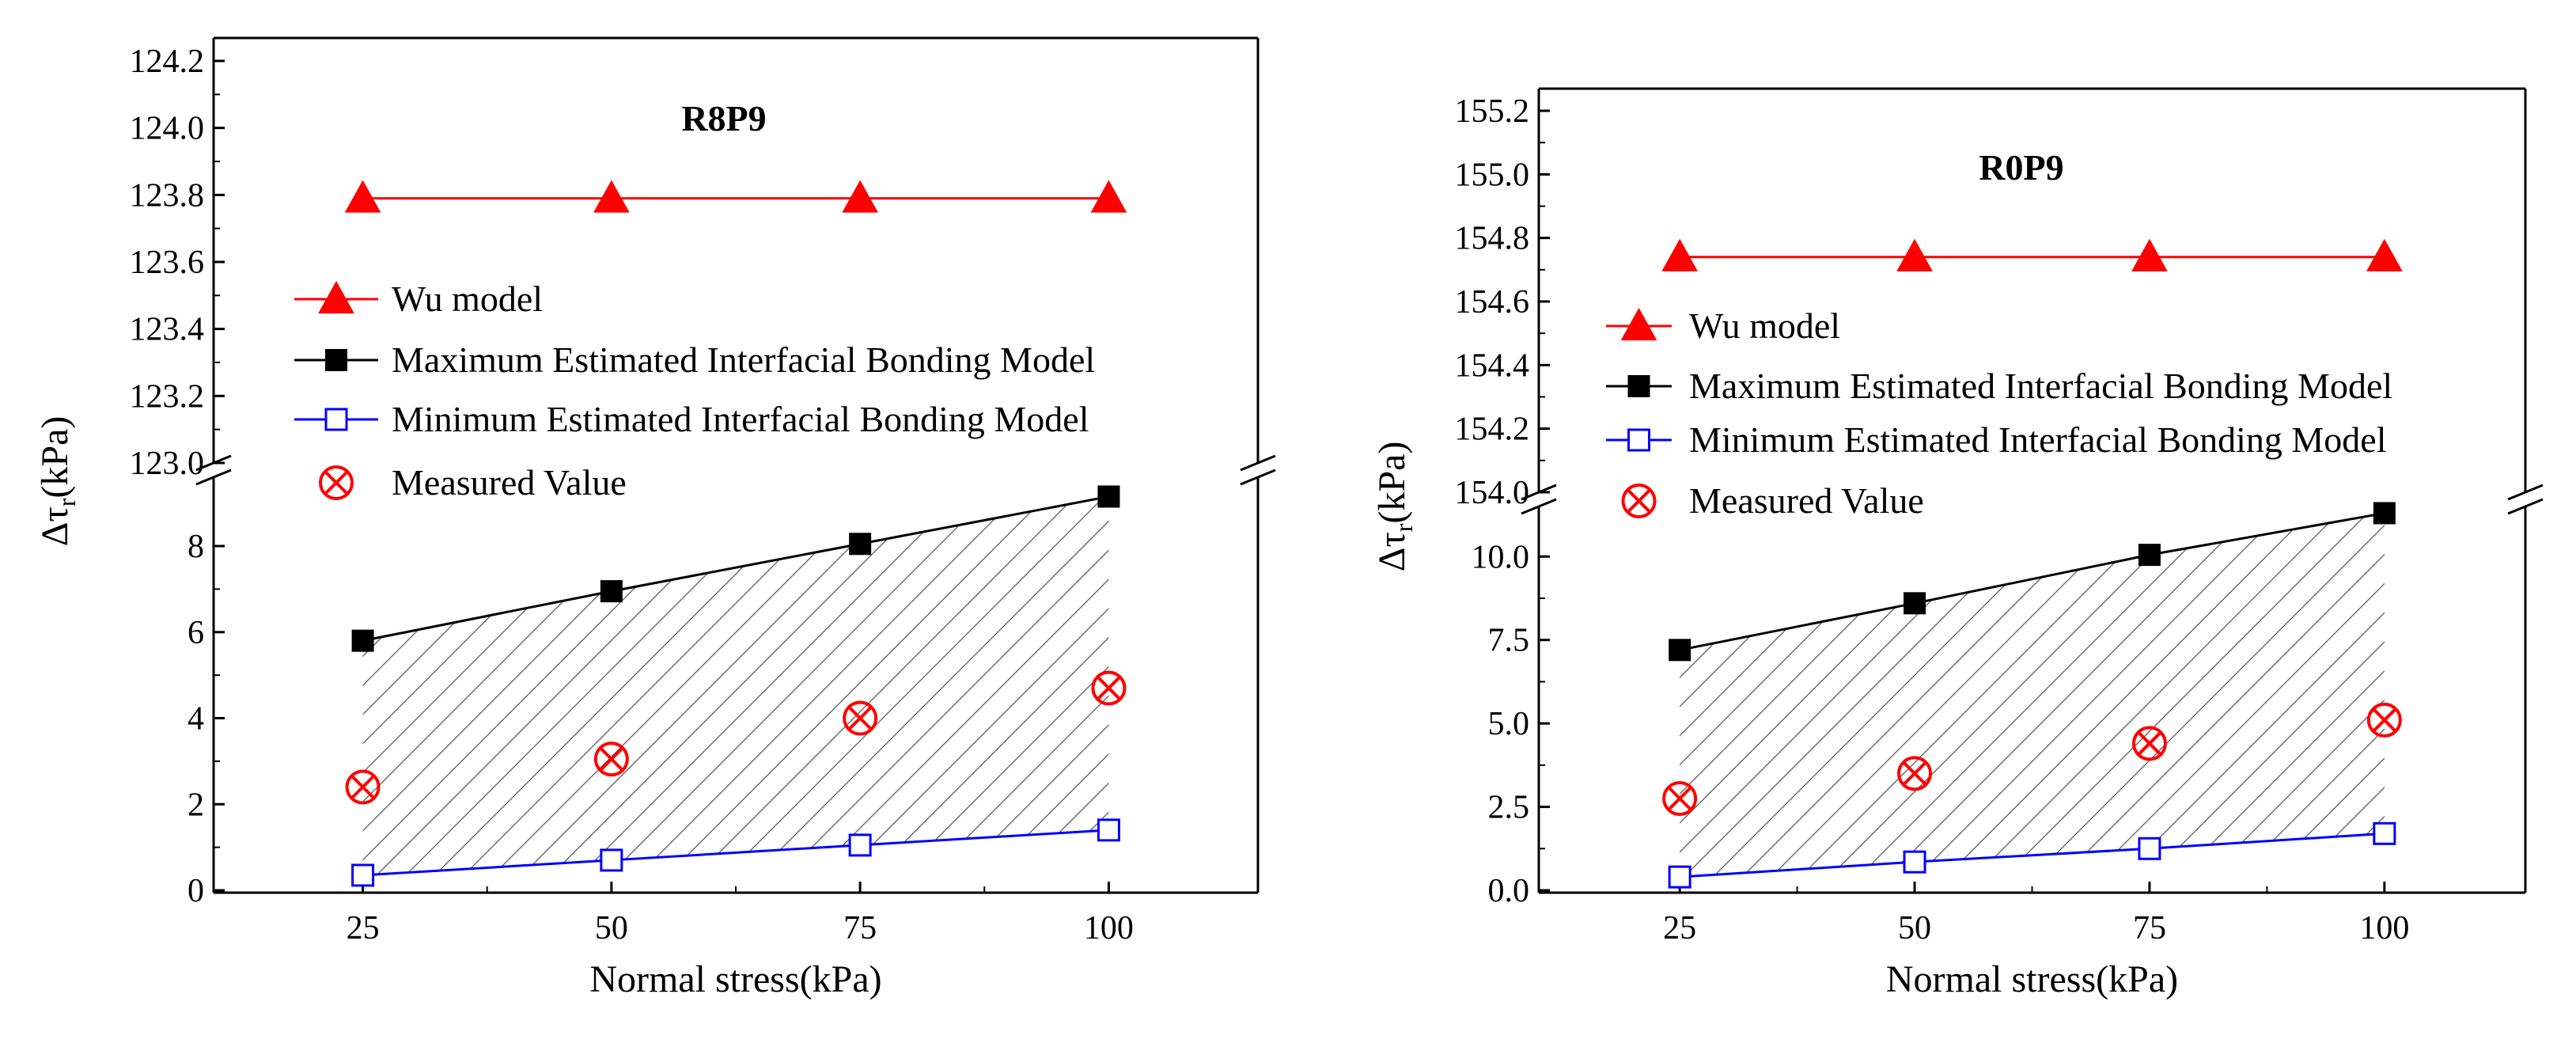 The image size is (2576, 1047). What do you see at coordinates (2149, 928) in the screenshot?
I see `x-tick-label: 75` at bounding box center [2149, 928].